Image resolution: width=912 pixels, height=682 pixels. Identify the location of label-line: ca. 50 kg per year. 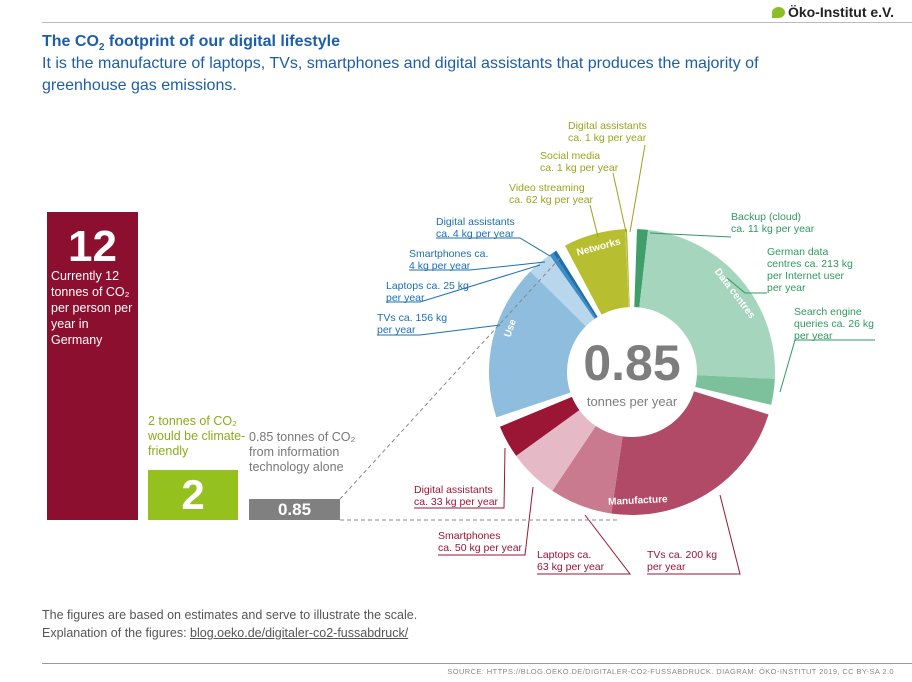
(480, 548).